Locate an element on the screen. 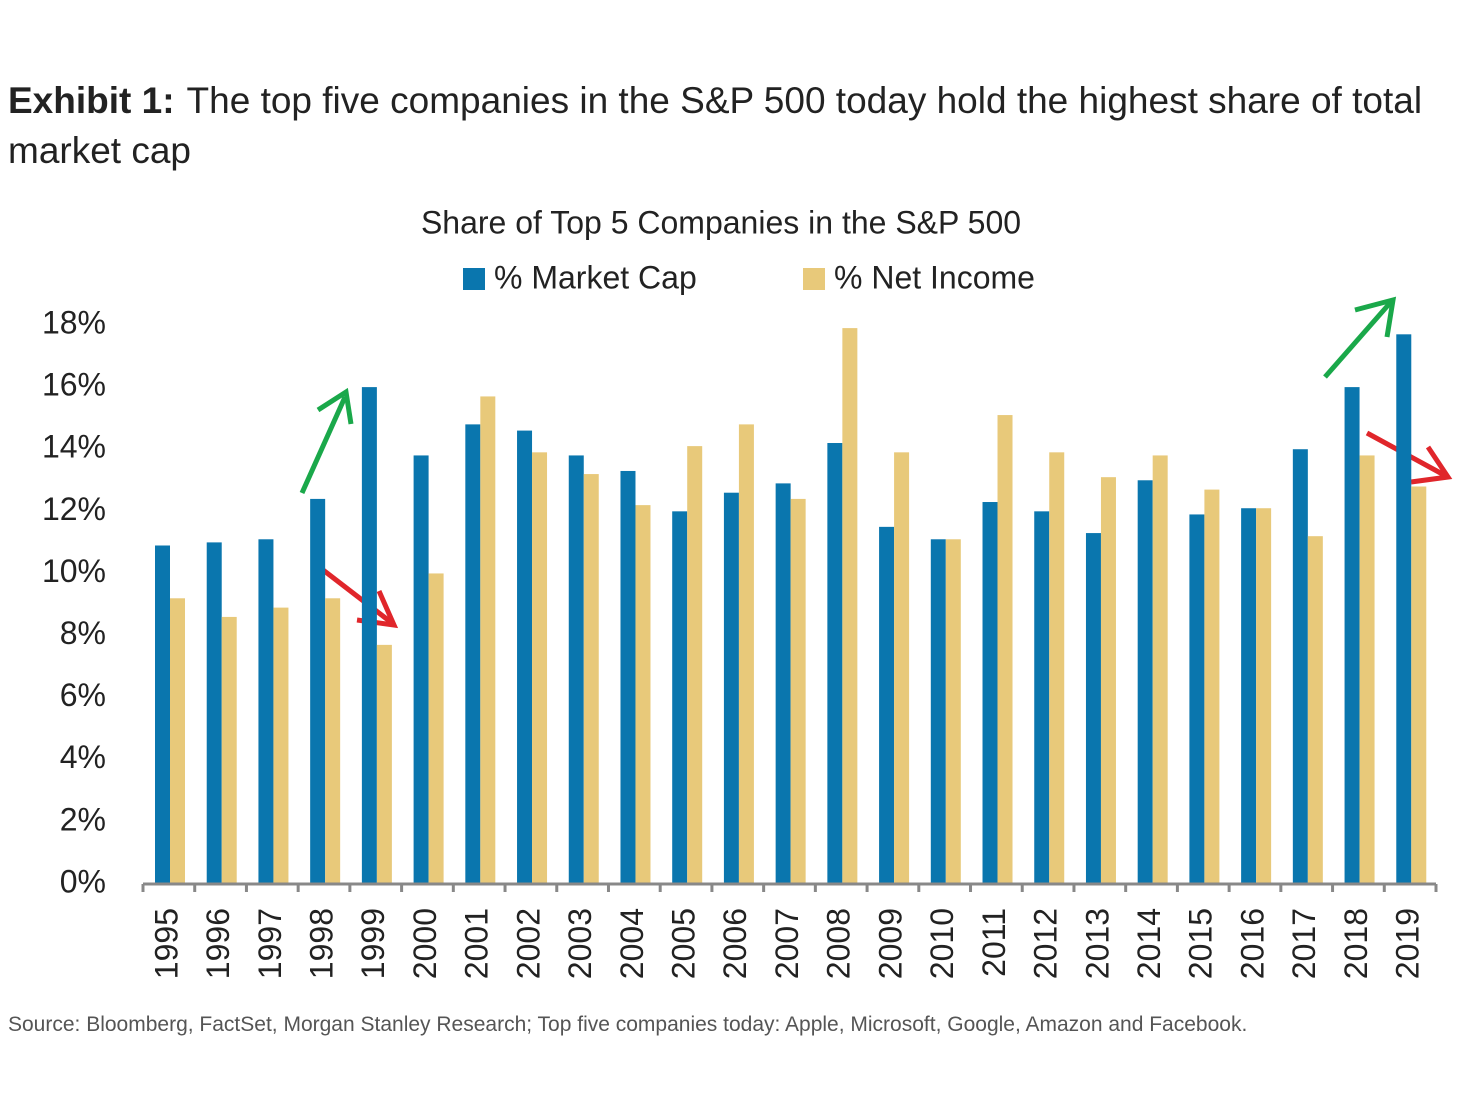  y-tick-label: 6% is located at coordinates (83, 695).